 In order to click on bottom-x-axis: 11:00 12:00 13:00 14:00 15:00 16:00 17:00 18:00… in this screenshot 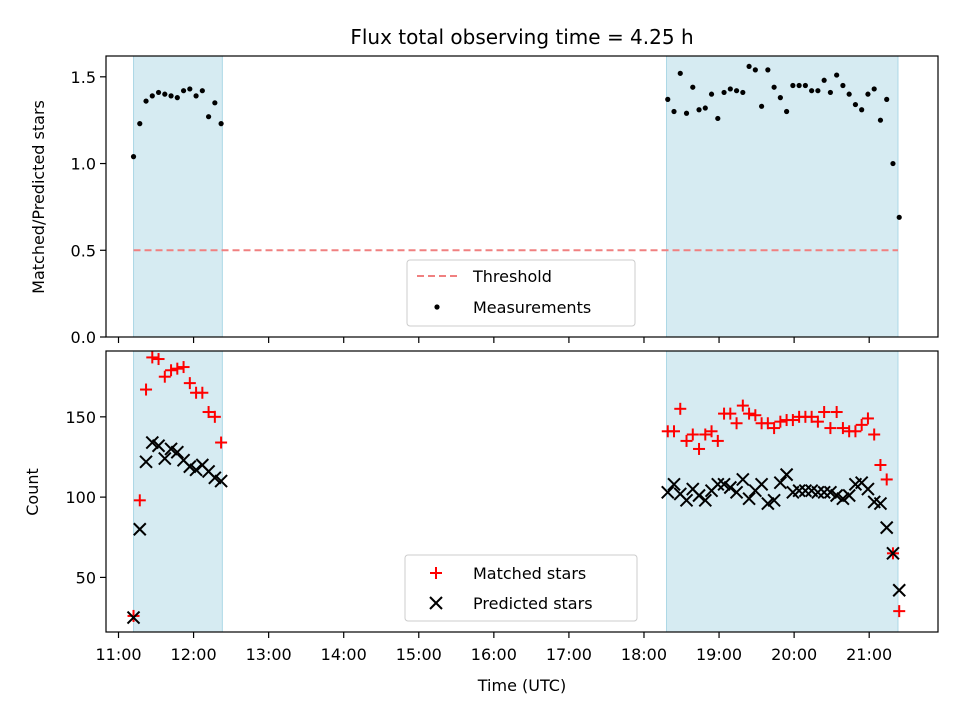, I will do `click(493, 648)`.